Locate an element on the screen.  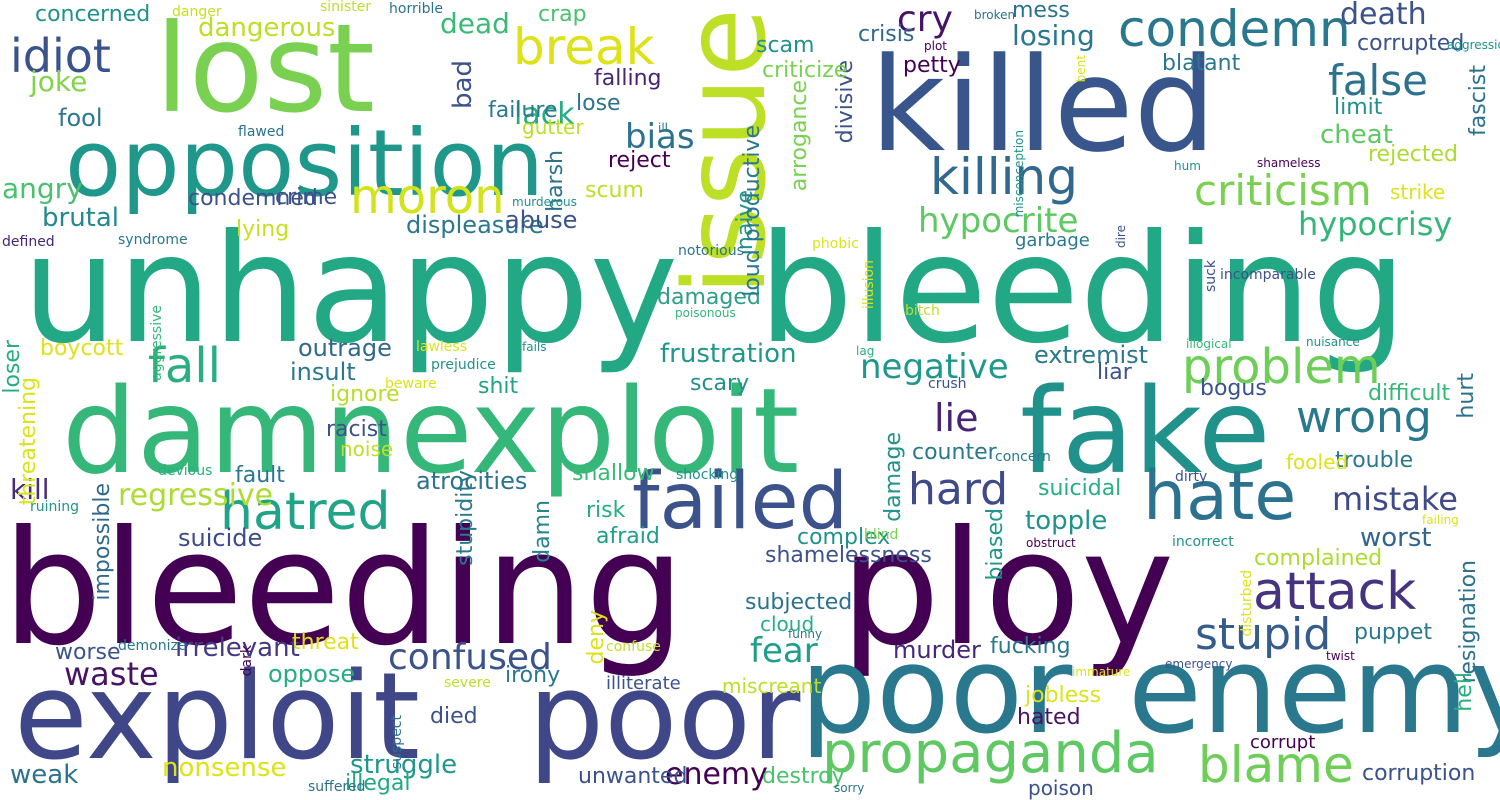
word-cloud-word: illegal is located at coordinates (378, 783).